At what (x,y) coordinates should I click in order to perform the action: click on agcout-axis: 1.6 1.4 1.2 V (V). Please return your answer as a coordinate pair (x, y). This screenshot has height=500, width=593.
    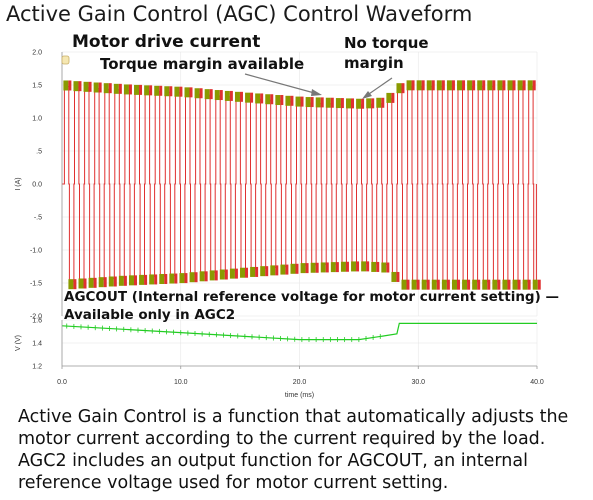
    Looking at the image, I should click on (39, 344).